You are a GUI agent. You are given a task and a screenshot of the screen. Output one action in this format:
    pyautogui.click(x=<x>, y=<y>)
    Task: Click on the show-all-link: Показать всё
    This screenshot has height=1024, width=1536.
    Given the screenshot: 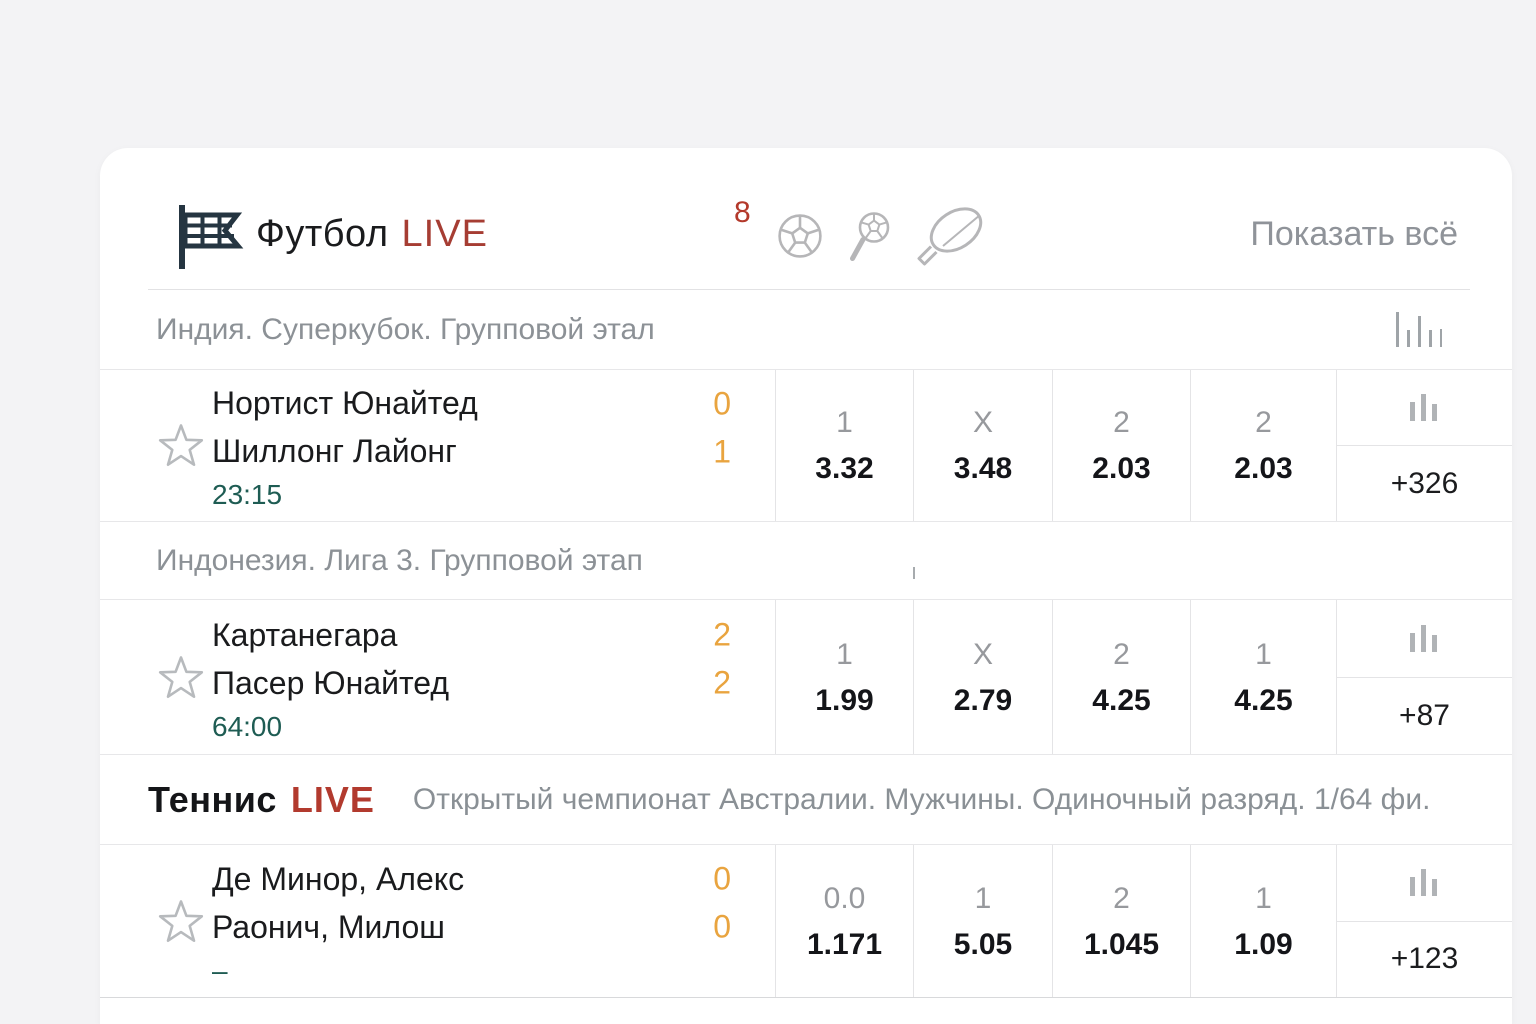 What is the action you would take?
    pyautogui.click(x=1354, y=233)
    